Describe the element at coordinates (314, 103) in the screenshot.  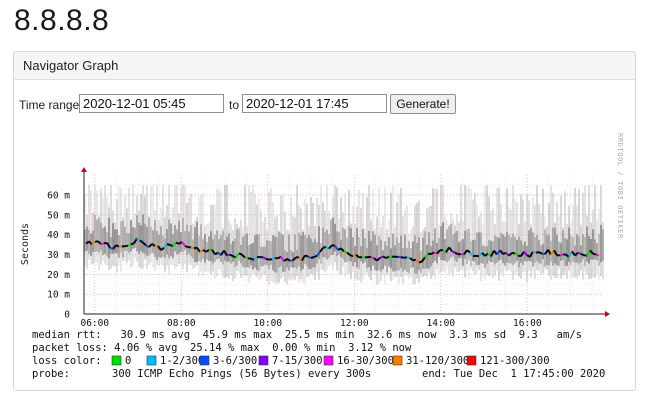
I see `end-time-input` at that location.